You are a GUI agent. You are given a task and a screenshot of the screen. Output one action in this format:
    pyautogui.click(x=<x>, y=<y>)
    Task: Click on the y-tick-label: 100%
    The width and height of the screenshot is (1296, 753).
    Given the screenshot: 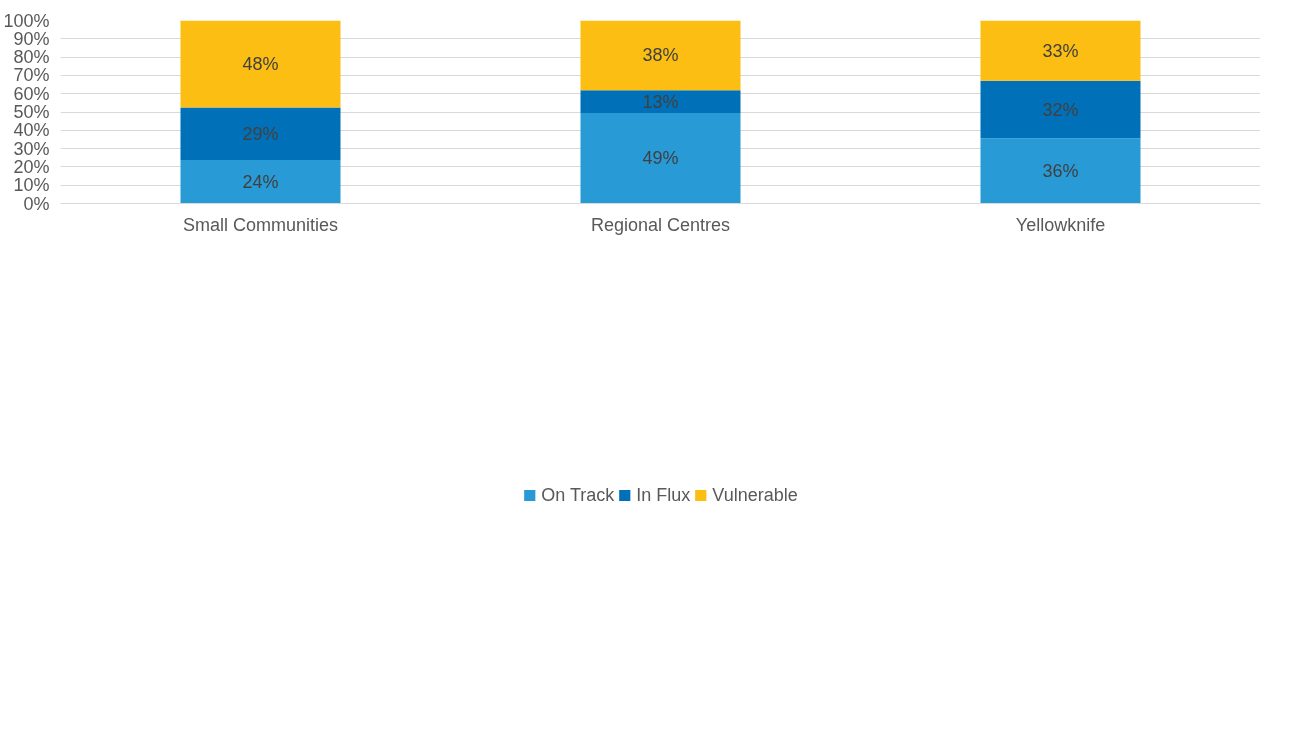 What is the action you would take?
    pyautogui.click(x=26, y=20)
    